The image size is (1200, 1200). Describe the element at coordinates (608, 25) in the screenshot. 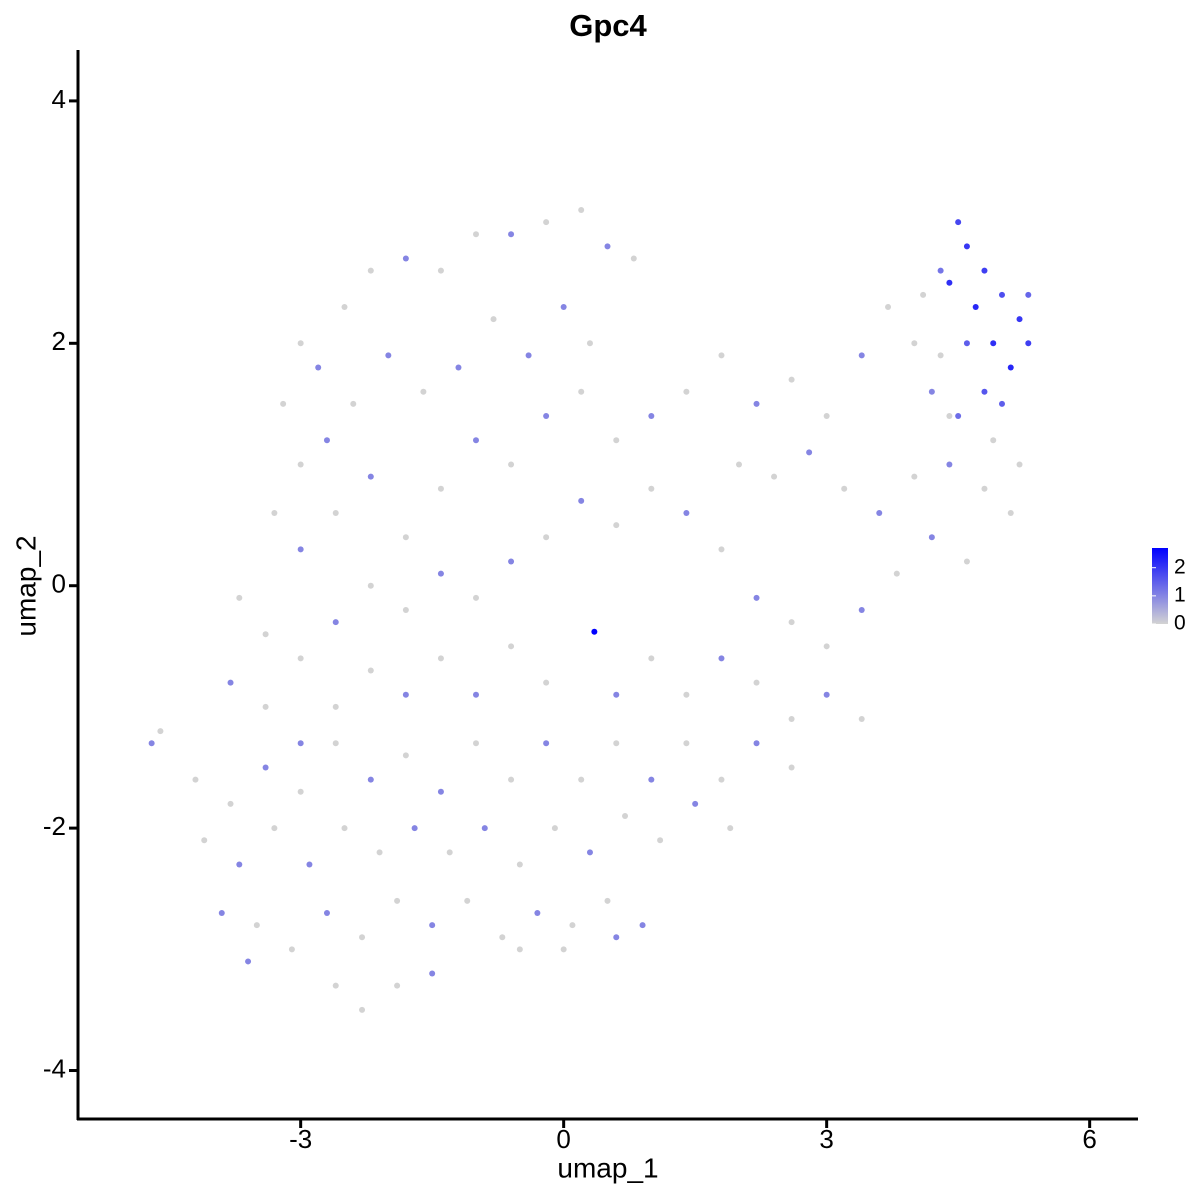

I see `chart-title: Gpc4` at that location.